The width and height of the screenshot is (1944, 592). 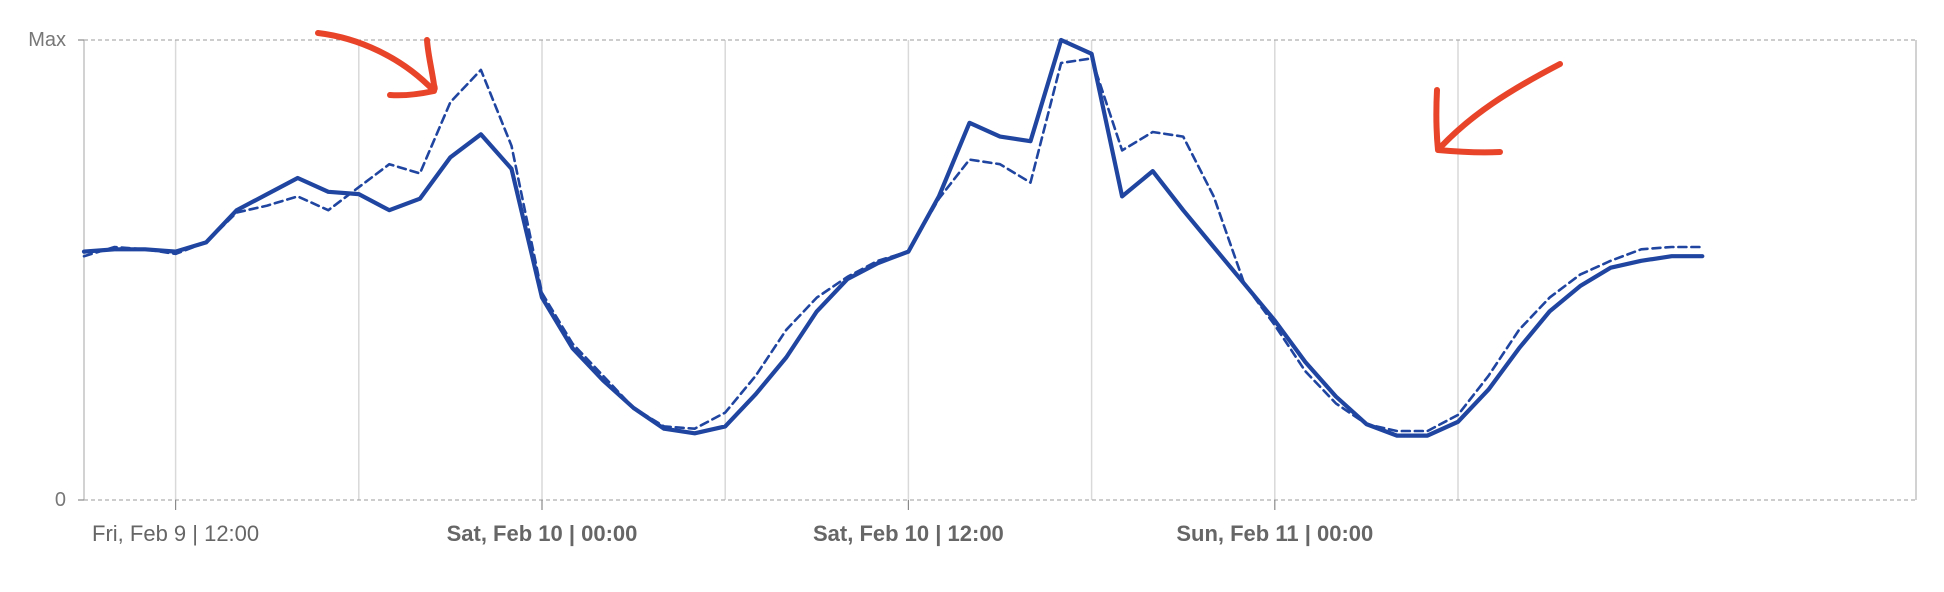 I want to click on annotation-arrow-right, so click(x=1498, y=108).